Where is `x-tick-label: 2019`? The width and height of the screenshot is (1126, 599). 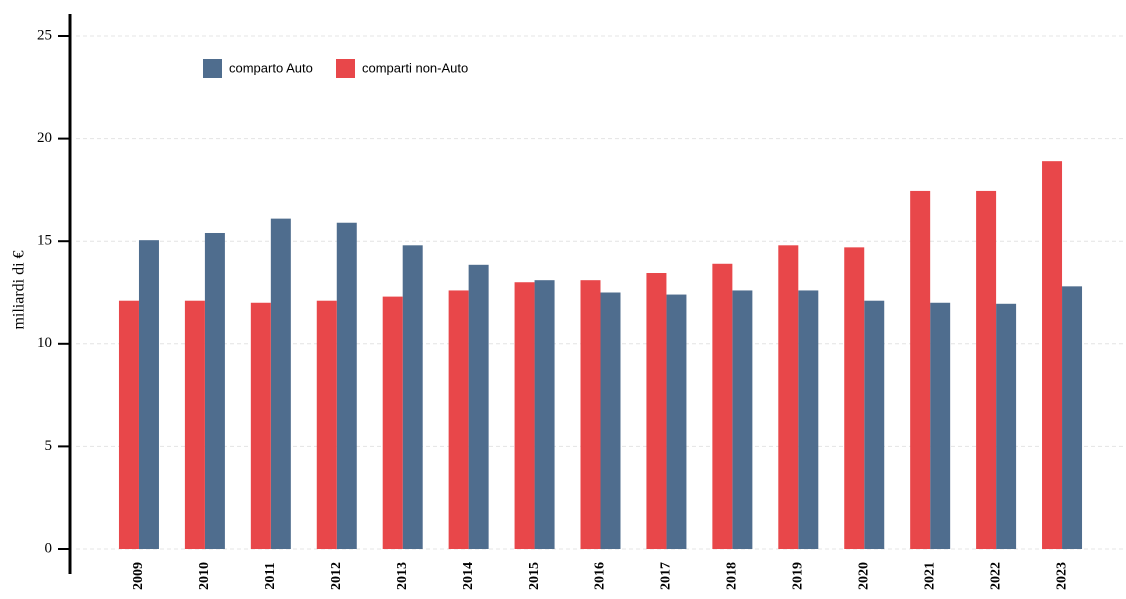
x-tick-label: 2019 is located at coordinates (798, 576).